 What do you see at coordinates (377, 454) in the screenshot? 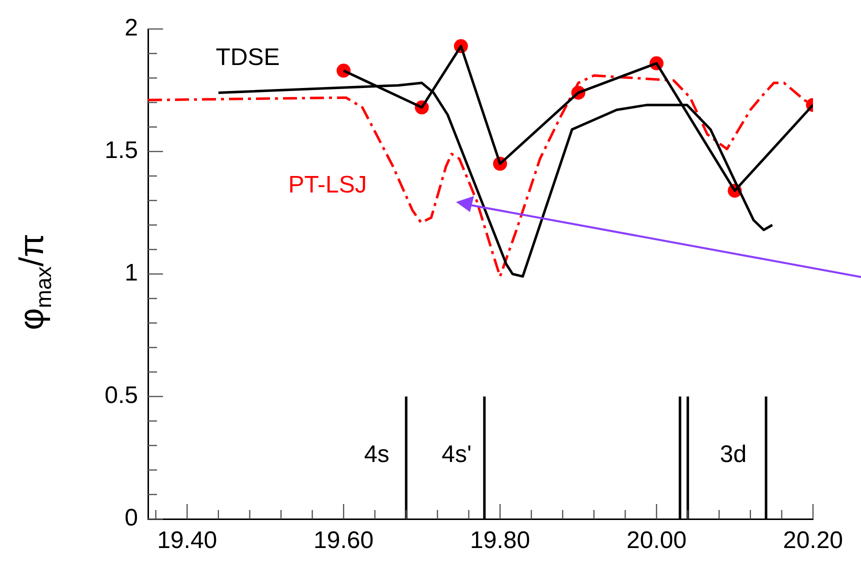
I see `annotation: 4s` at bounding box center [377, 454].